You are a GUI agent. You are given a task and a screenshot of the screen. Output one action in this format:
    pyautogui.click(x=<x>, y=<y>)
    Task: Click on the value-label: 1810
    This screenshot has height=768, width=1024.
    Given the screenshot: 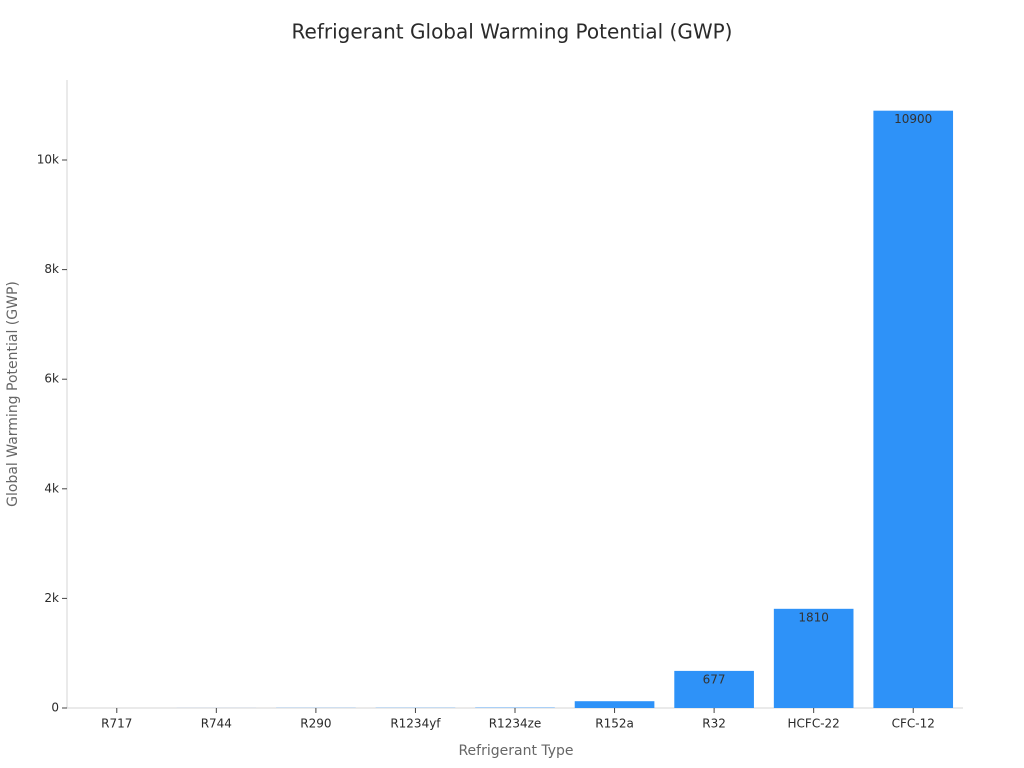 What is the action you would take?
    pyautogui.click(x=813, y=617)
    